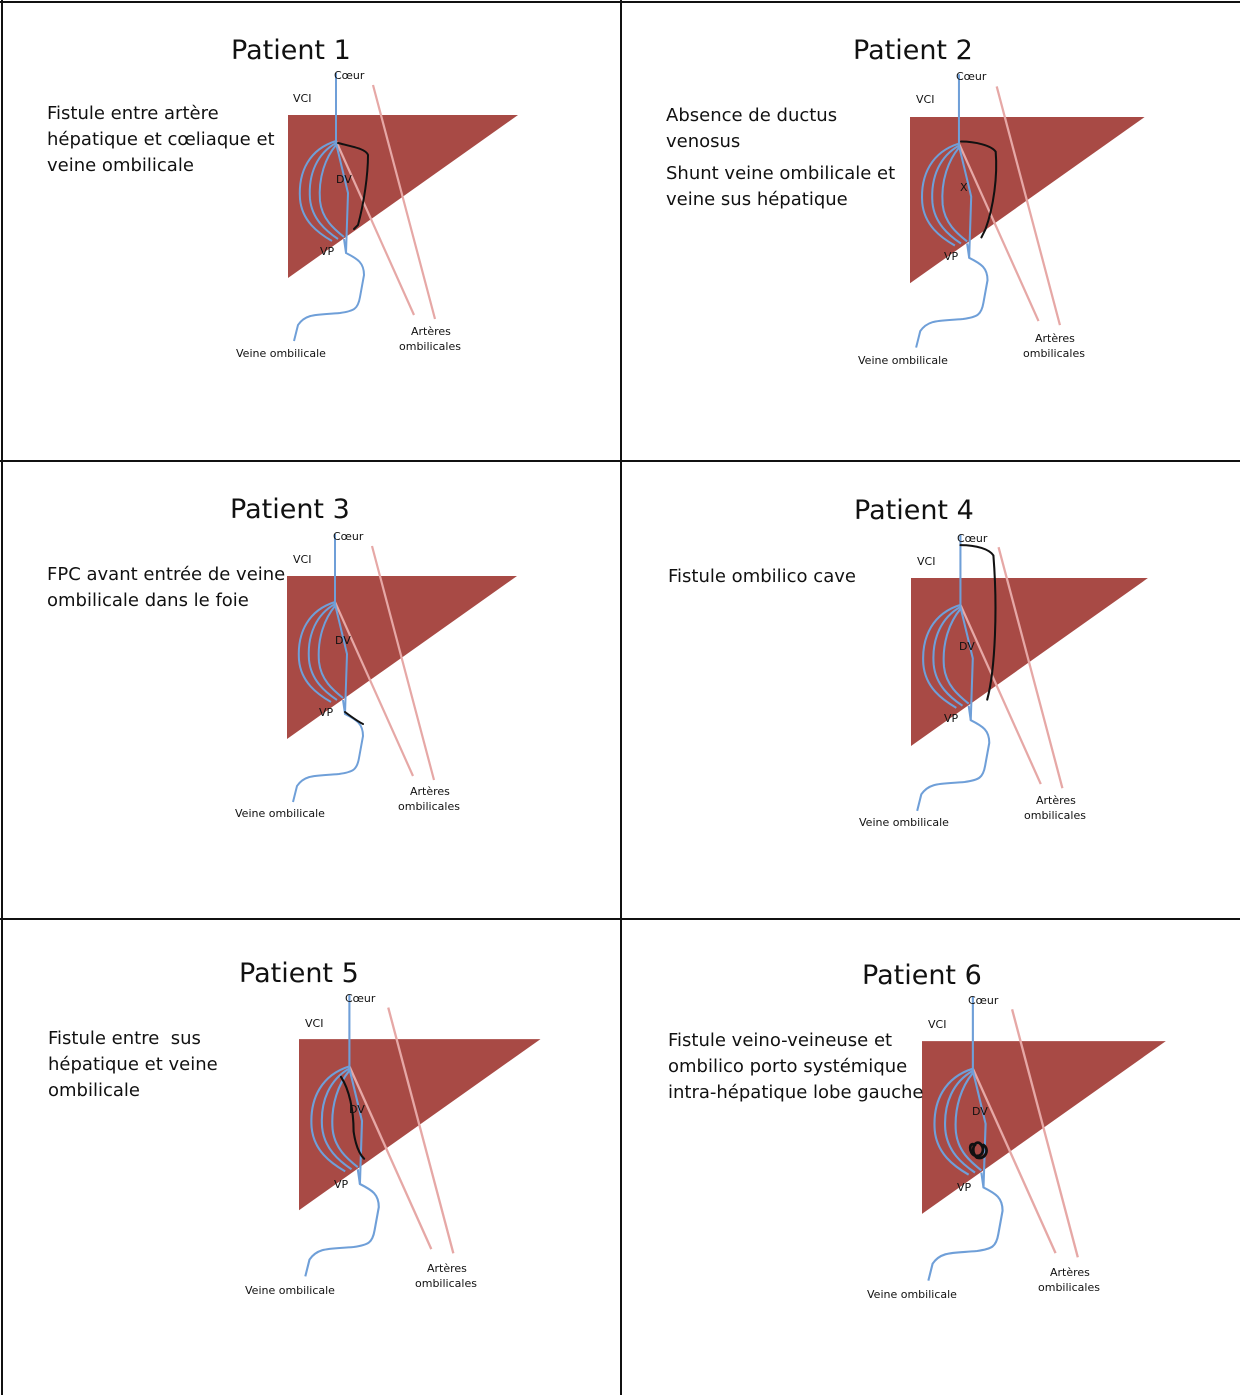 This screenshot has height=1395, width=1240. What do you see at coordinates (914, 510) in the screenshot?
I see `panel-title: Patient 4` at bounding box center [914, 510].